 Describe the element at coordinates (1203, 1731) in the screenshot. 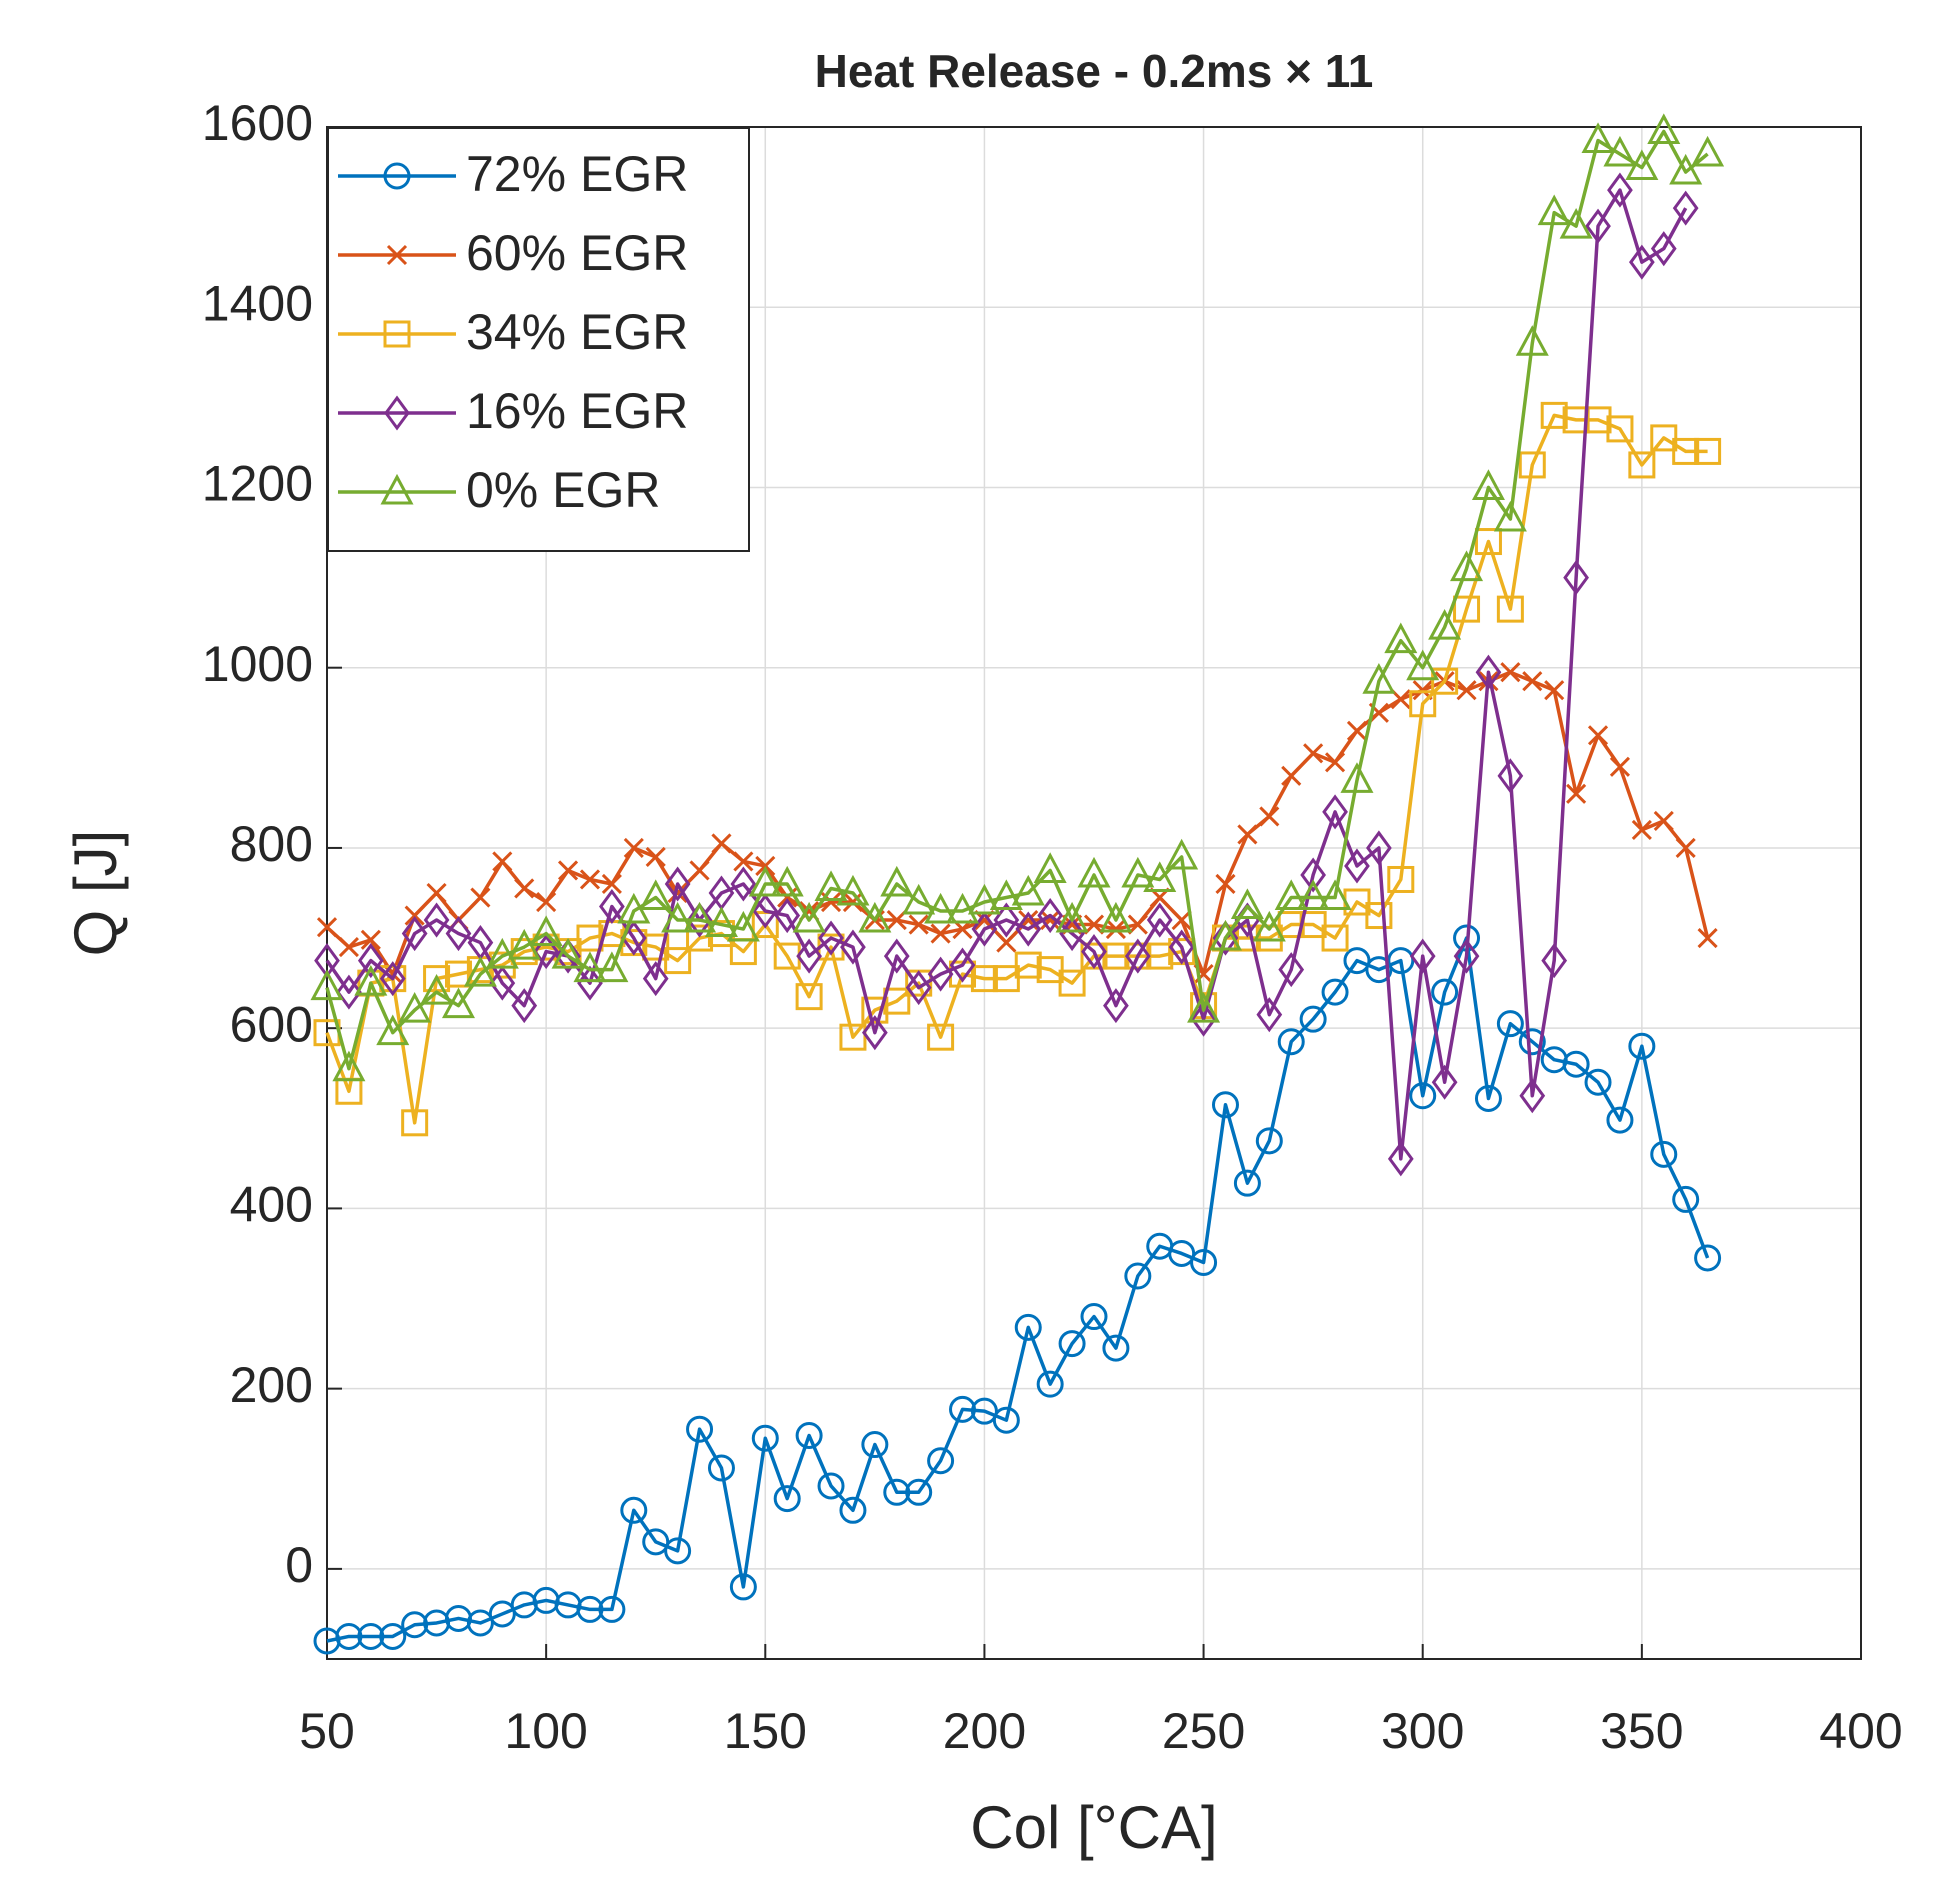

I see `x-tick-label: 250` at that location.